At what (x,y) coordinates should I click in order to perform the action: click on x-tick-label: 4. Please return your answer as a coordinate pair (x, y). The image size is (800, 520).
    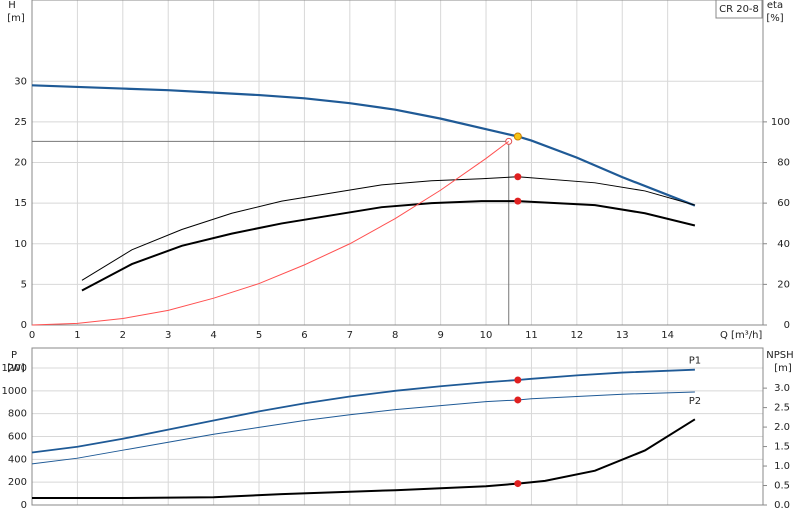
    Looking at the image, I should click on (213, 335).